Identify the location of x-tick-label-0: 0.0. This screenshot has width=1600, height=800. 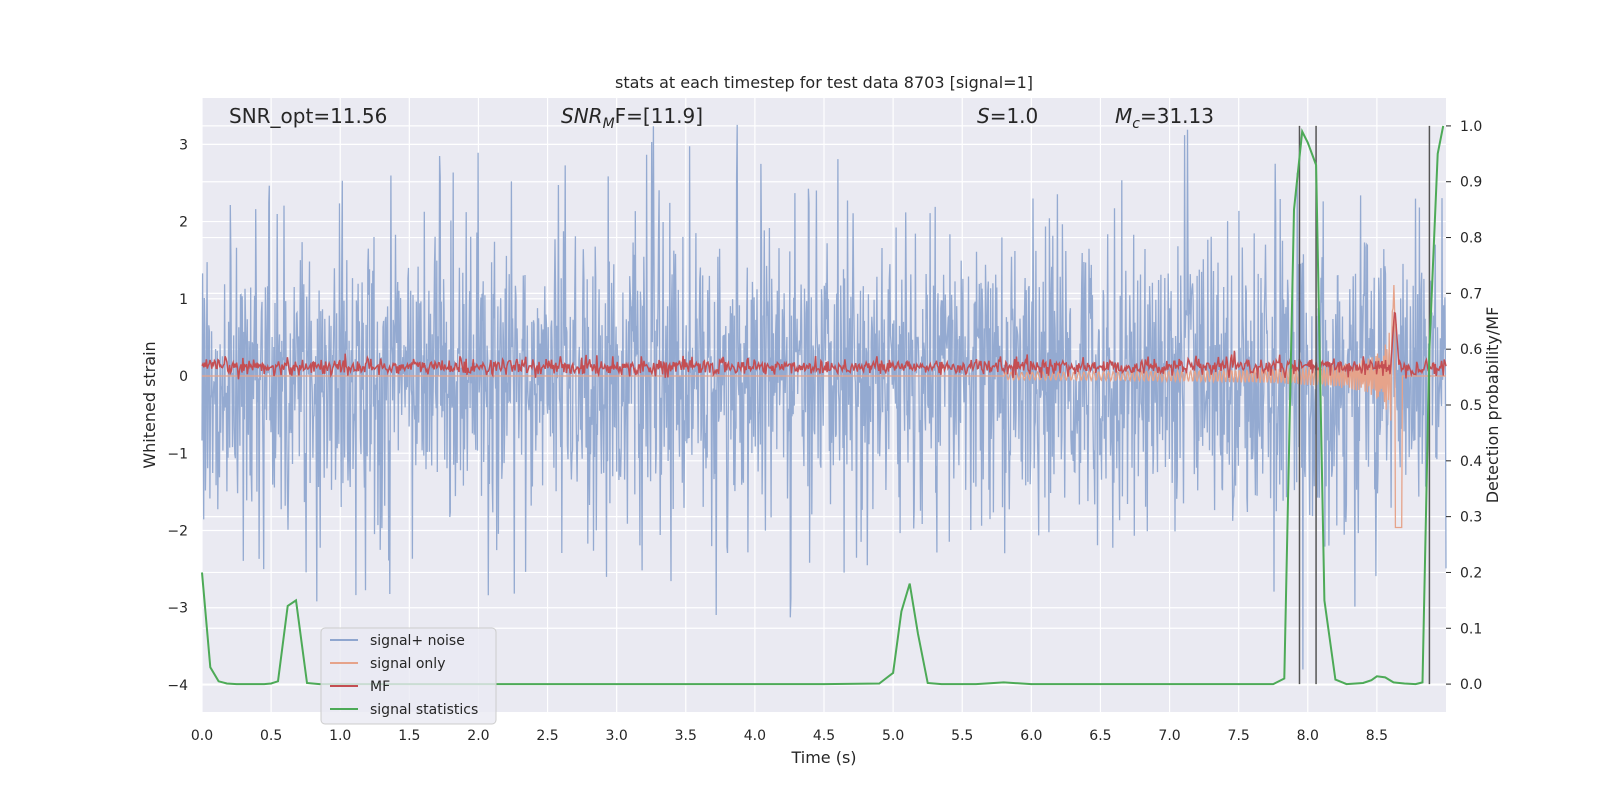
(202, 736).